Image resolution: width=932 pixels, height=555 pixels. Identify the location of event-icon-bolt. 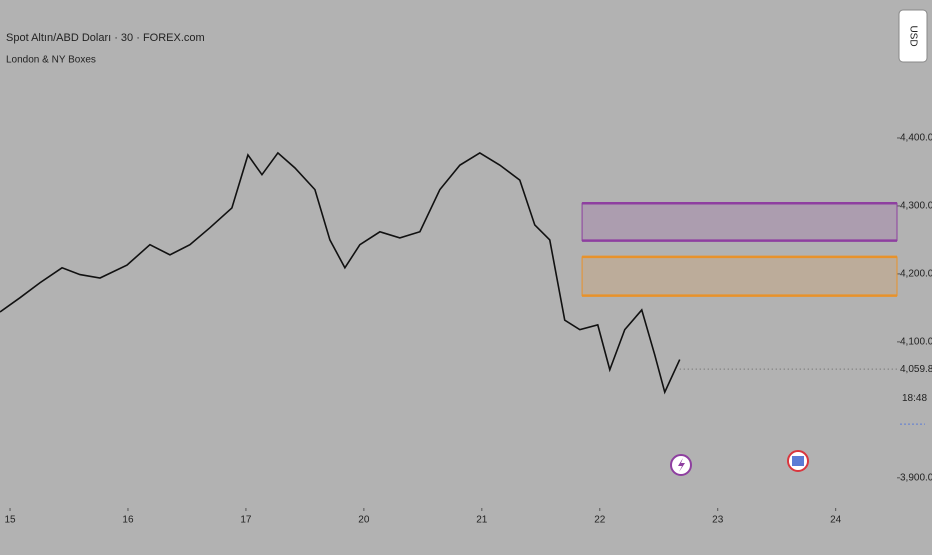
(681, 465).